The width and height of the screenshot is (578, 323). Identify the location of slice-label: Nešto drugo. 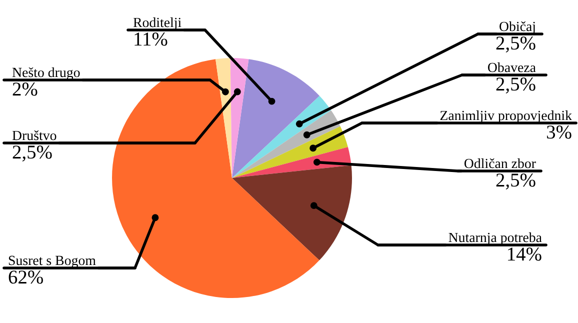
(46, 73).